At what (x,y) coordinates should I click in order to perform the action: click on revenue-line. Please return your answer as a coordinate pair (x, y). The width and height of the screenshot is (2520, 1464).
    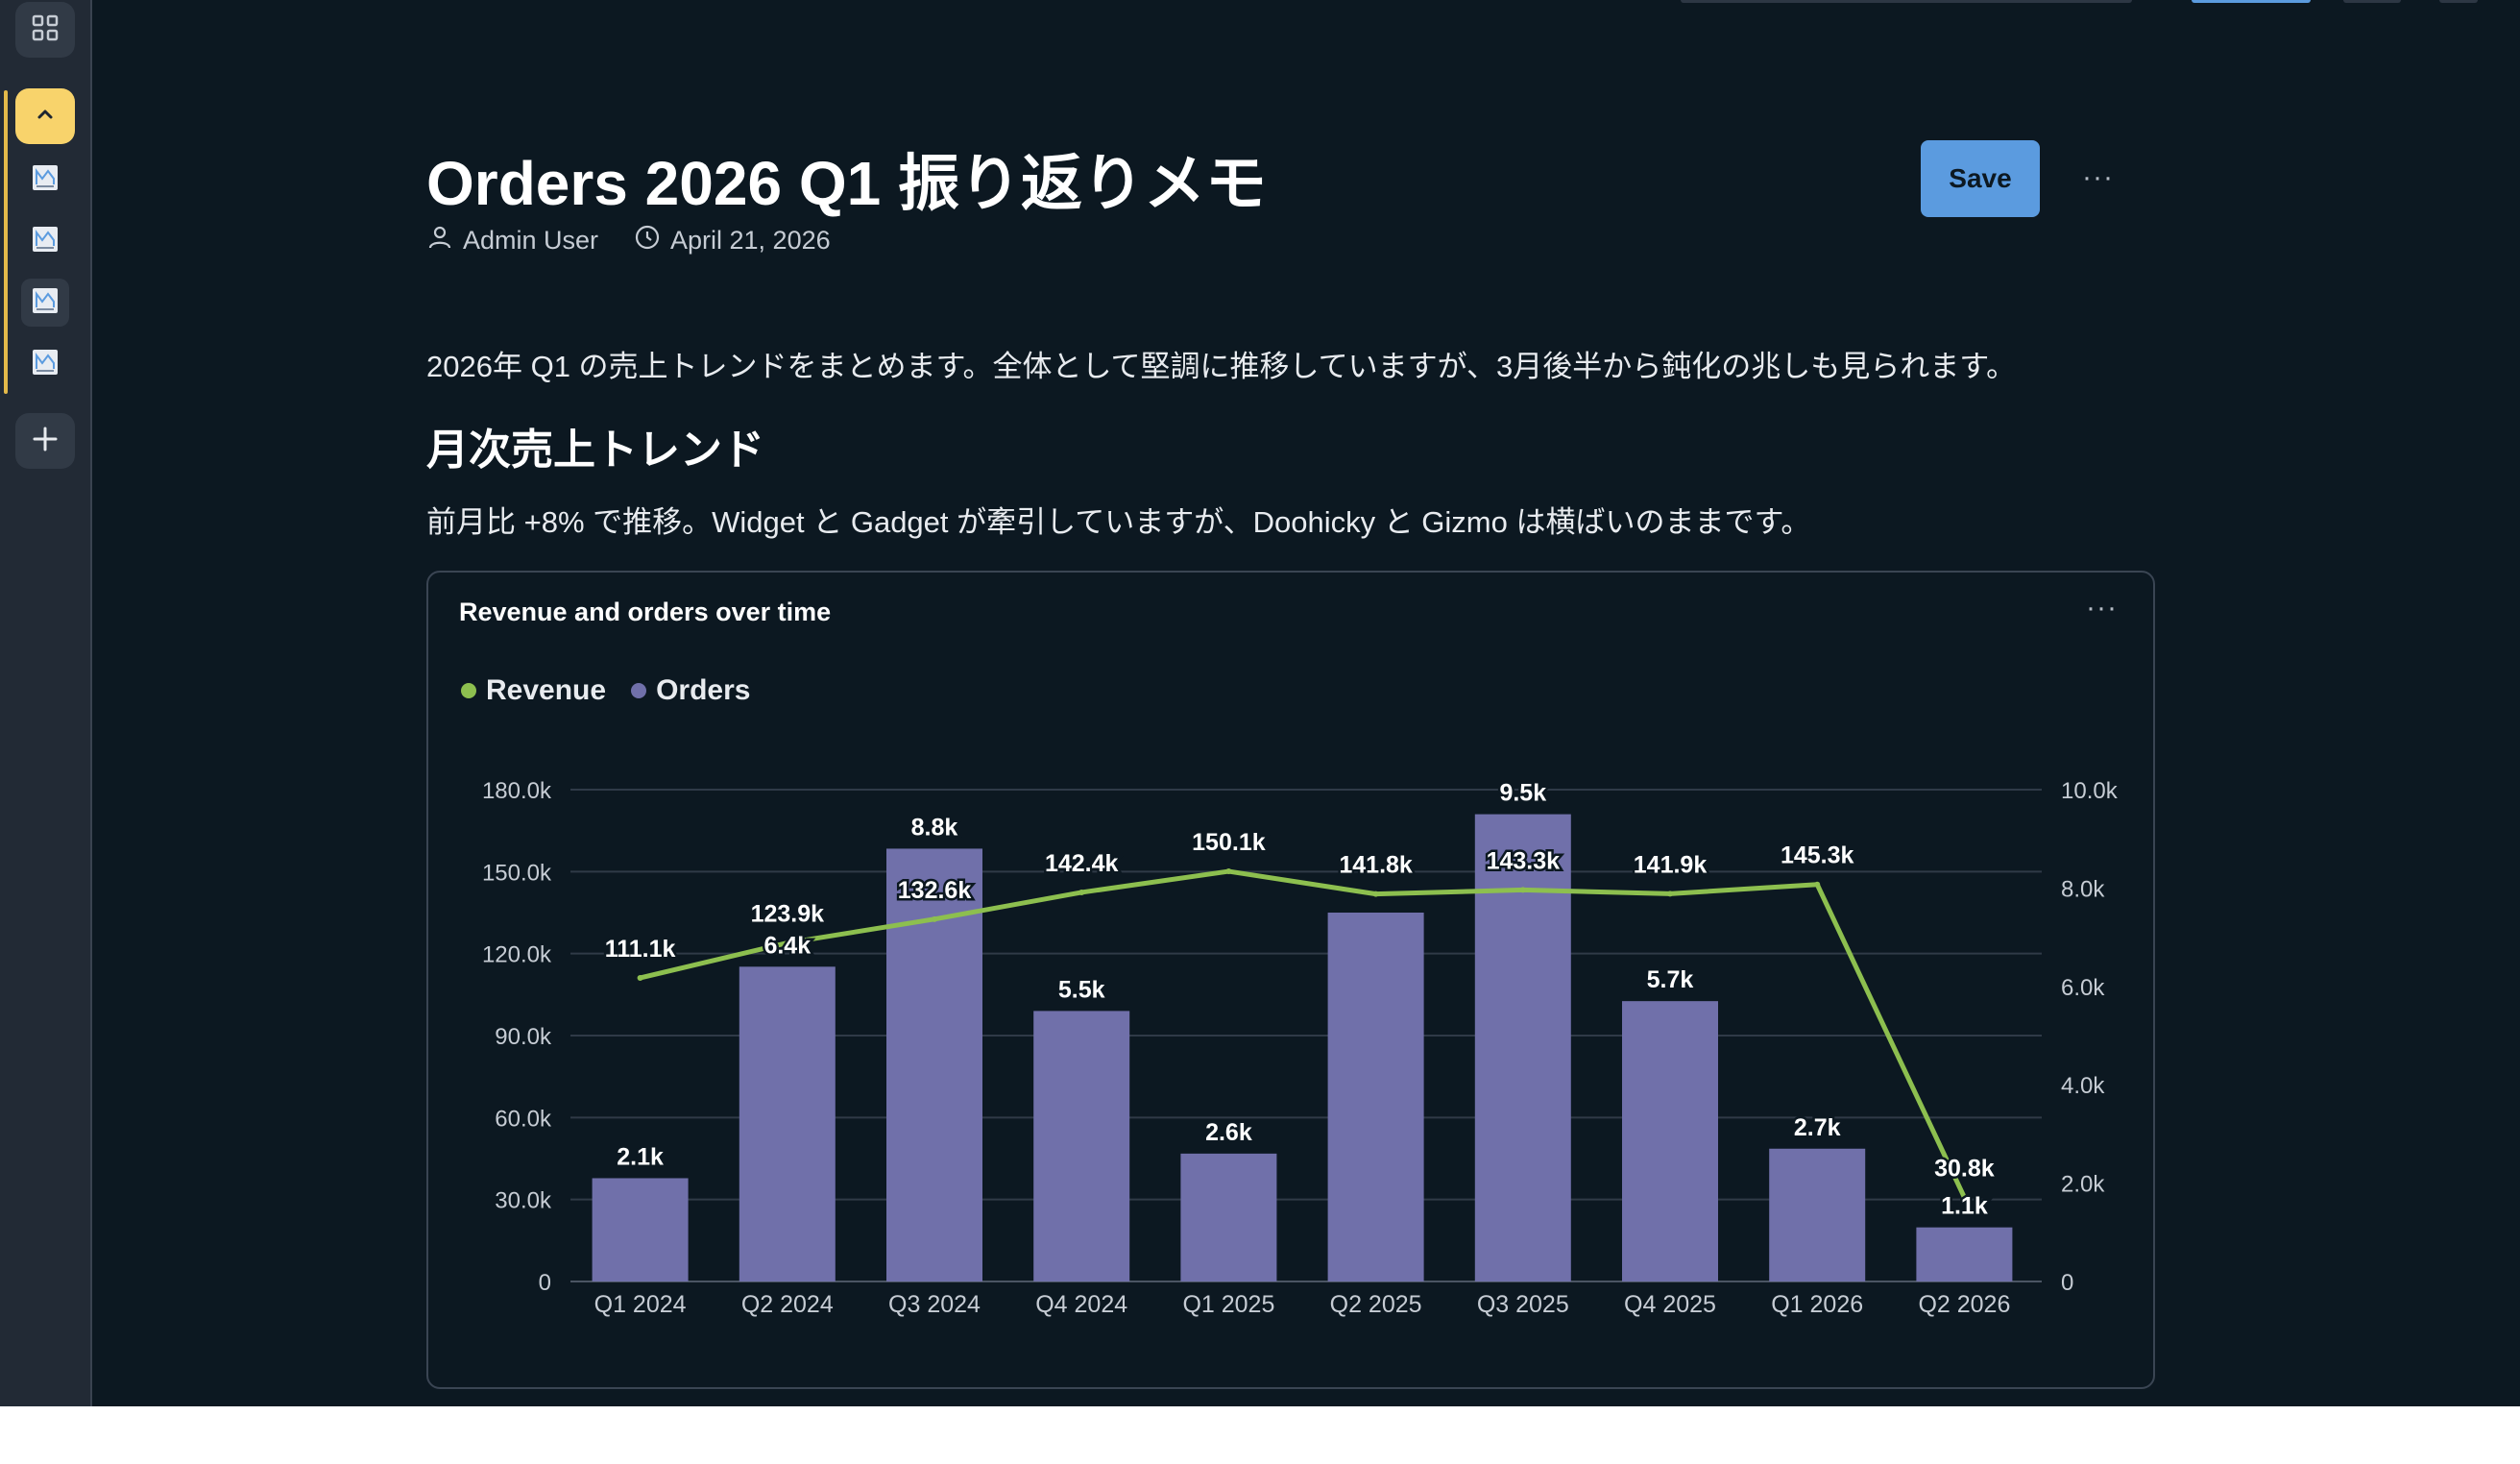
    Looking at the image, I should click on (1303, 1033).